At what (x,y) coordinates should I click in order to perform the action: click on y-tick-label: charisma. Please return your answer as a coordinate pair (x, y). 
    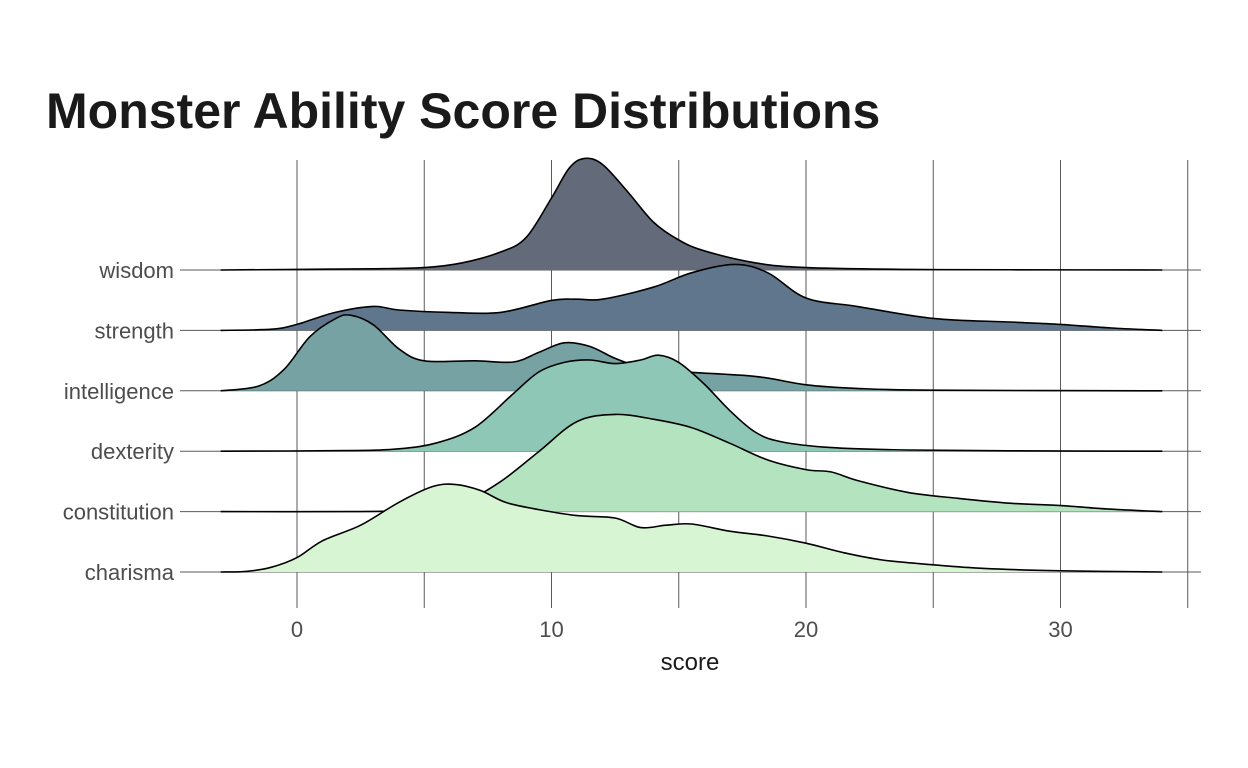
    Looking at the image, I should click on (130, 572).